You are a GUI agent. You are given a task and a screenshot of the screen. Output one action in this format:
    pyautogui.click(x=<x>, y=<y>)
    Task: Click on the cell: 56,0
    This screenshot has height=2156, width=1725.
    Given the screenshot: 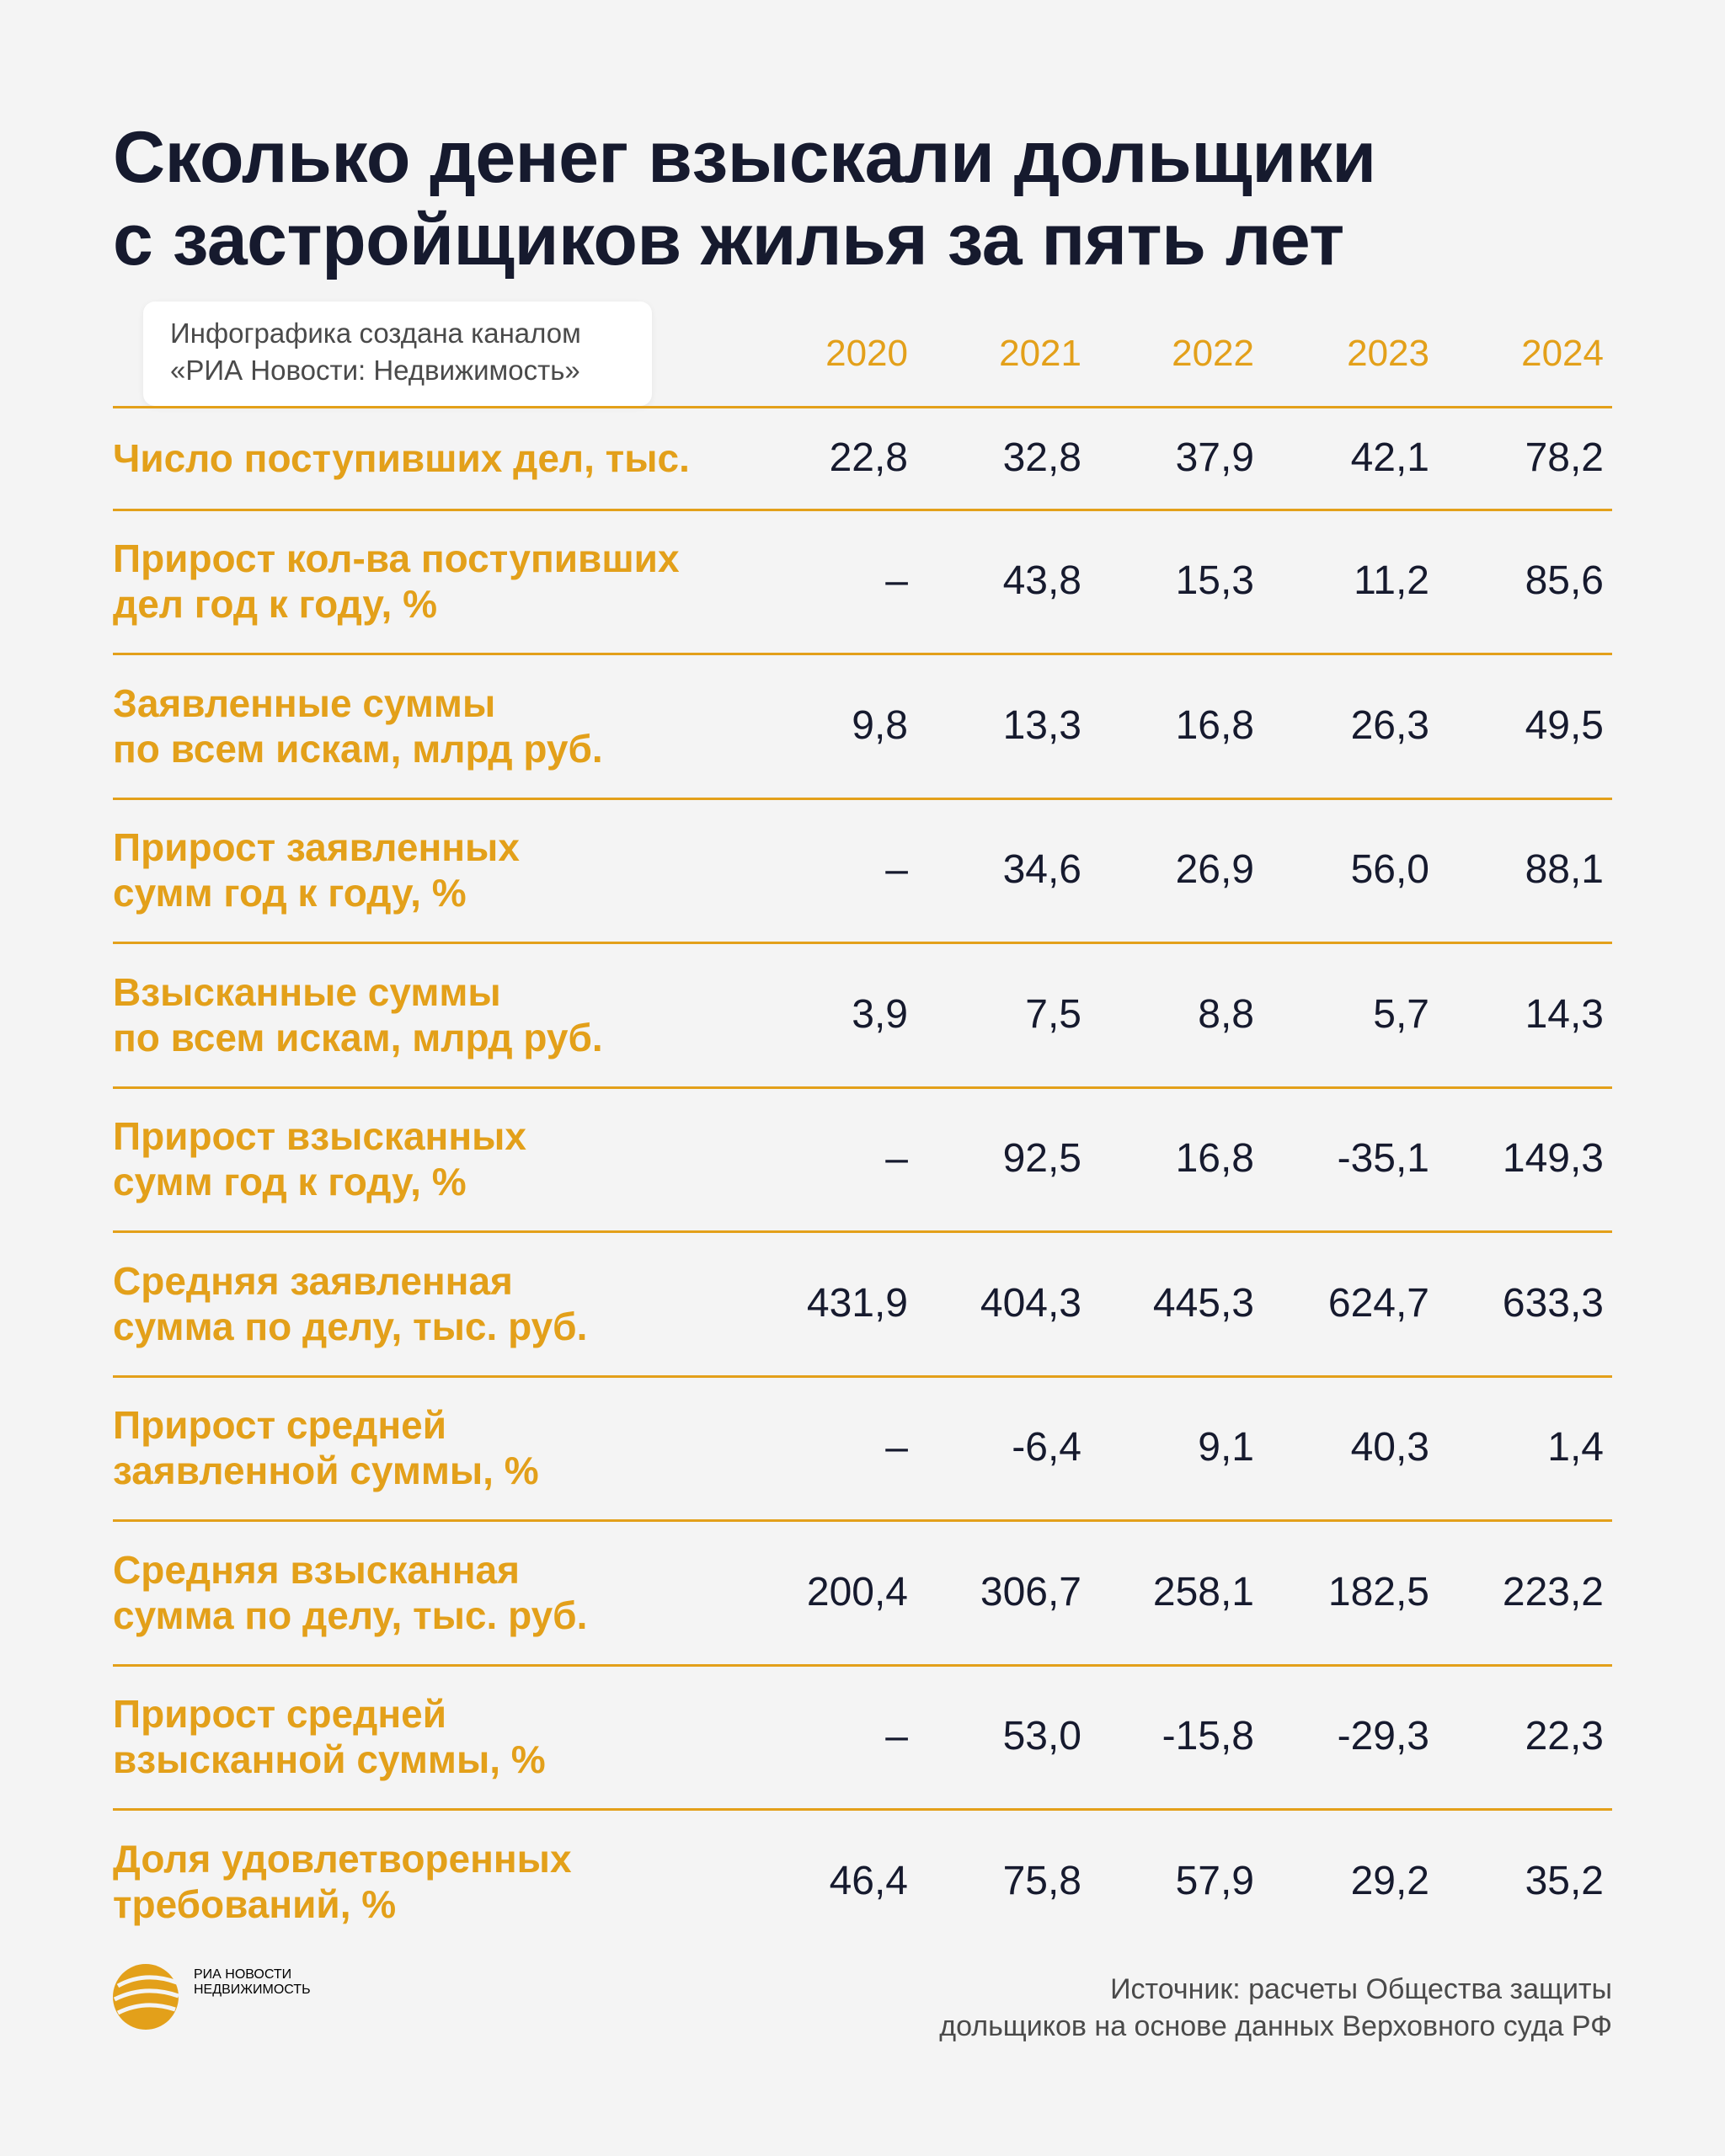 What is the action you would take?
    pyautogui.click(x=1389, y=869)
    